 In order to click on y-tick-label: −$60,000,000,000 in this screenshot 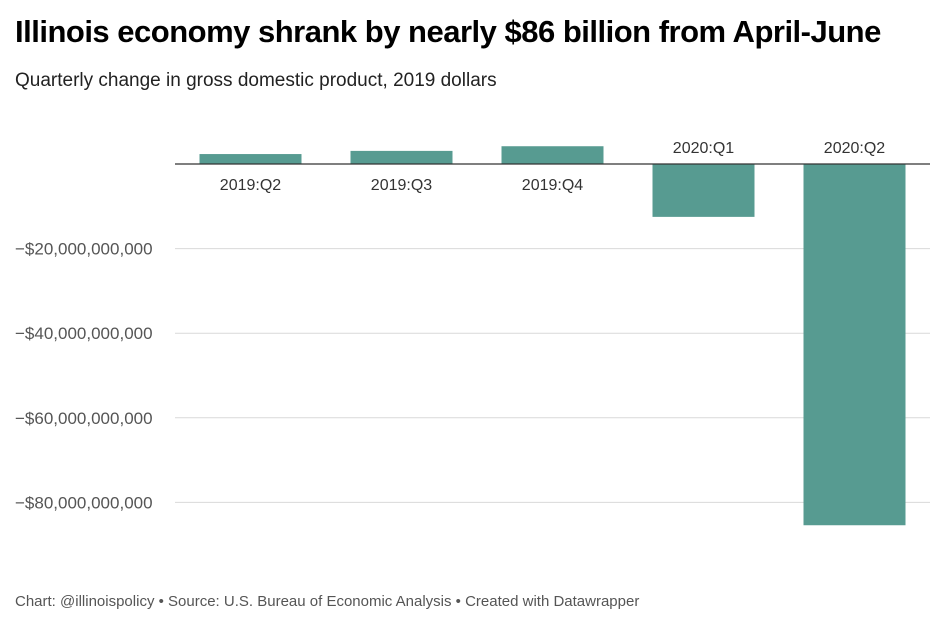, I will do `click(84, 418)`.